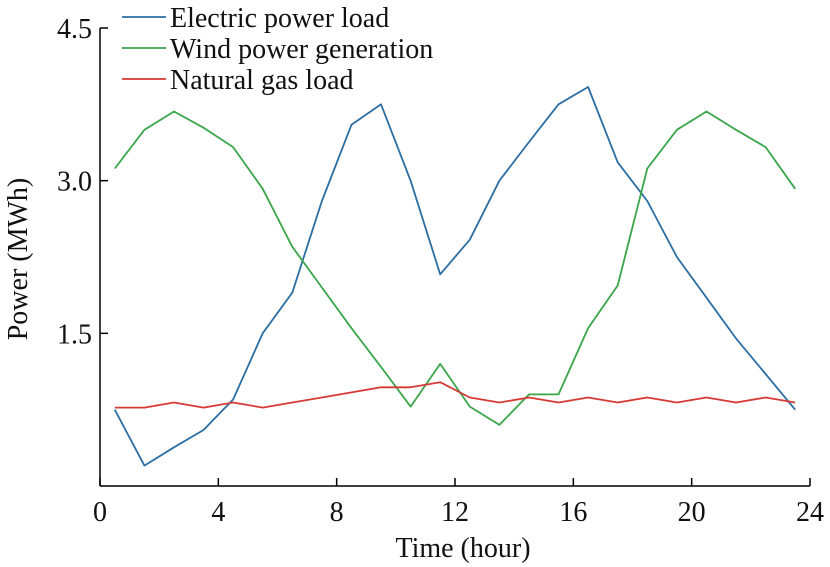  Describe the element at coordinates (100, 512) in the screenshot. I see `x-tick-label: 0` at that location.